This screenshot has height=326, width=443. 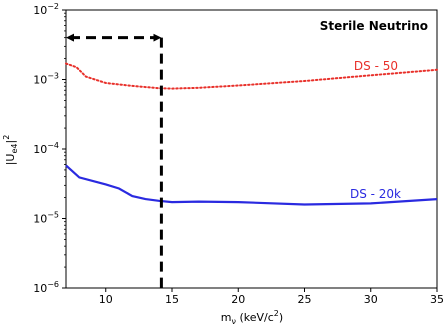 What do you see at coordinates (238, 299) in the screenshot?
I see `x-tick-label: 20` at bounding box center [238, 299].